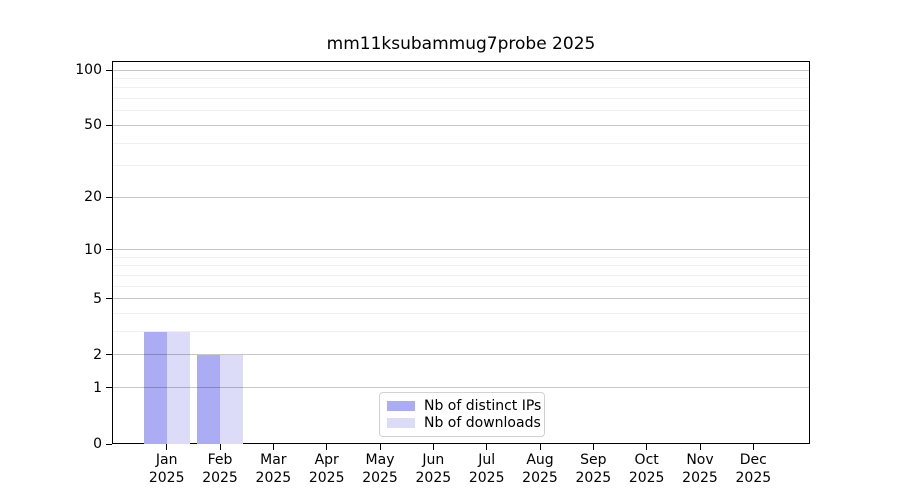 Image resolution: width=900 pixels, height=500 pixels. I want to click on x-tick-month: May, so click(380, 460).